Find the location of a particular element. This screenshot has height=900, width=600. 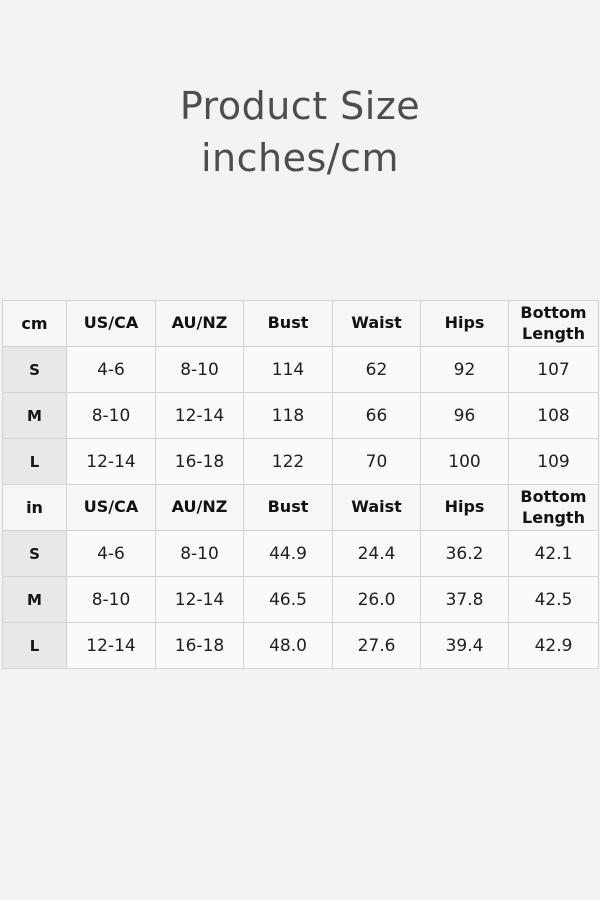

table-cell: 92 is located at coordinates (464, 369).